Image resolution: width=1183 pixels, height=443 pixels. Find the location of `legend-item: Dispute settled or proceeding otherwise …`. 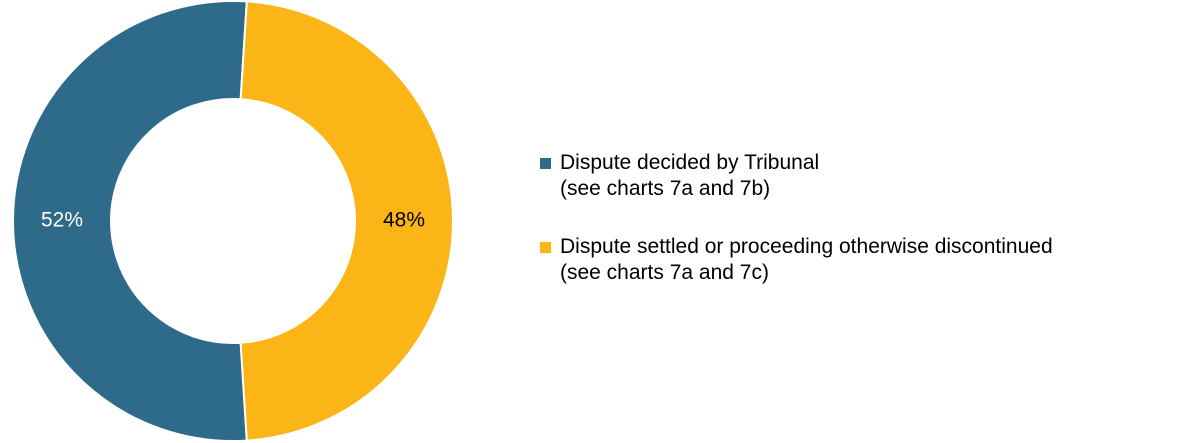

legend-item: Dispute settled or proceeding otherwise … is located at coordinates (860, 260).